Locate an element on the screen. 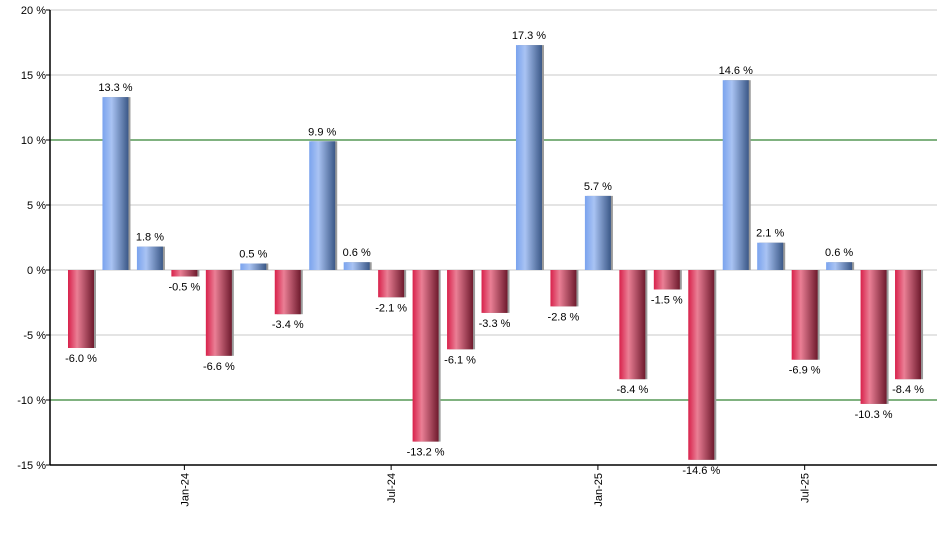 This screenshot has width=940, height=555. data-label: -10.3 % is located at coordinates (874, 415).